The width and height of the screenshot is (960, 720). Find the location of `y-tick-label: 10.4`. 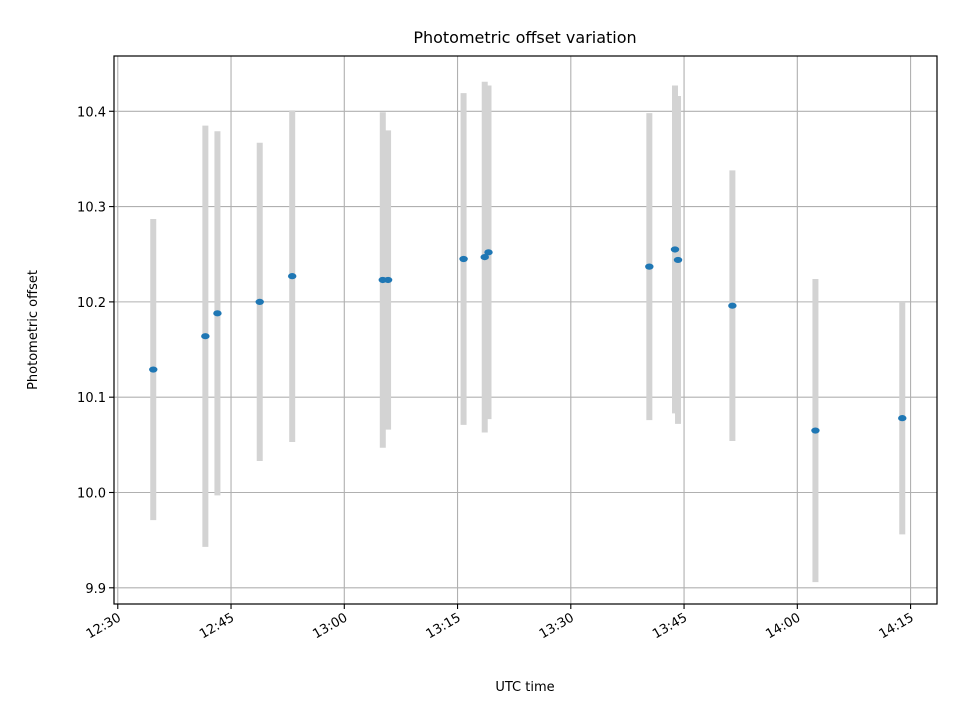

y-tick-label: 10.4 is located at coordinates (91, 112).